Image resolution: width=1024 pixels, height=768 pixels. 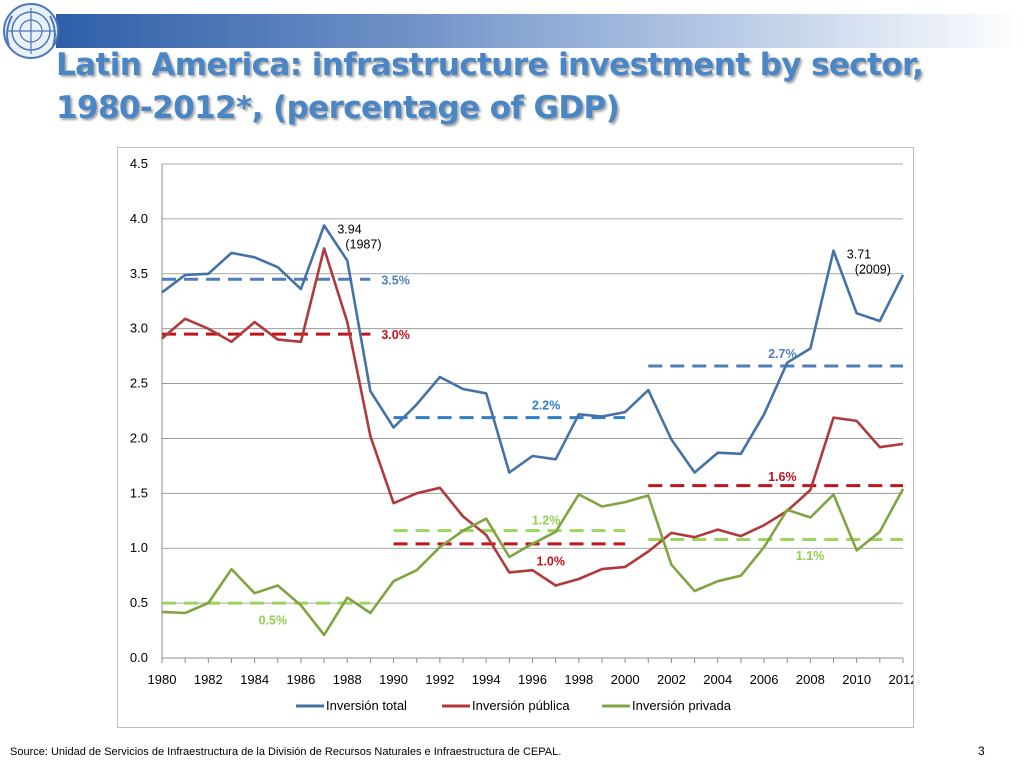 What do you see at coordinates (532, 679) in the screenshot?
I see `x-tick-label: 1996` at bounding box center [532, 679].